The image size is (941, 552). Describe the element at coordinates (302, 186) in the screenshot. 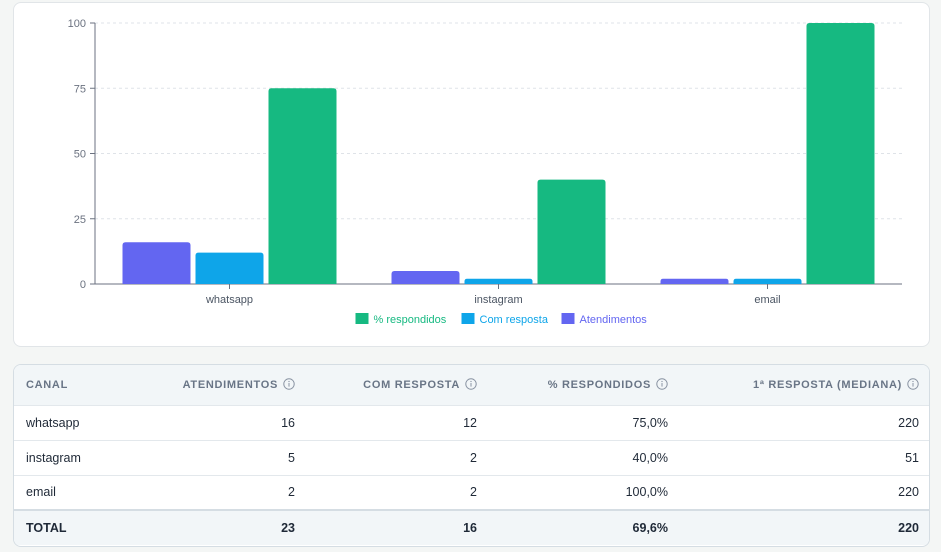

I see `bar-whatsapp-respondidos` at that location.